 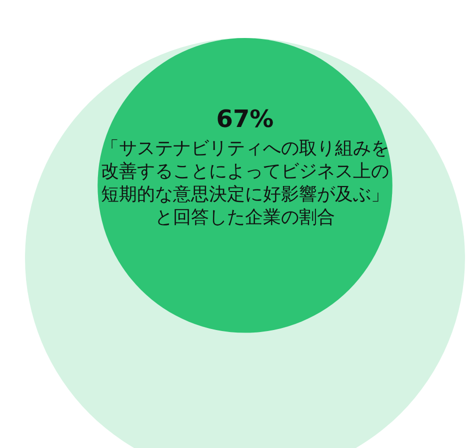 What do you see at coordinates (245, 119) in the screenshot?
I see `data-label: 67%` at bounding box center [245, 119].